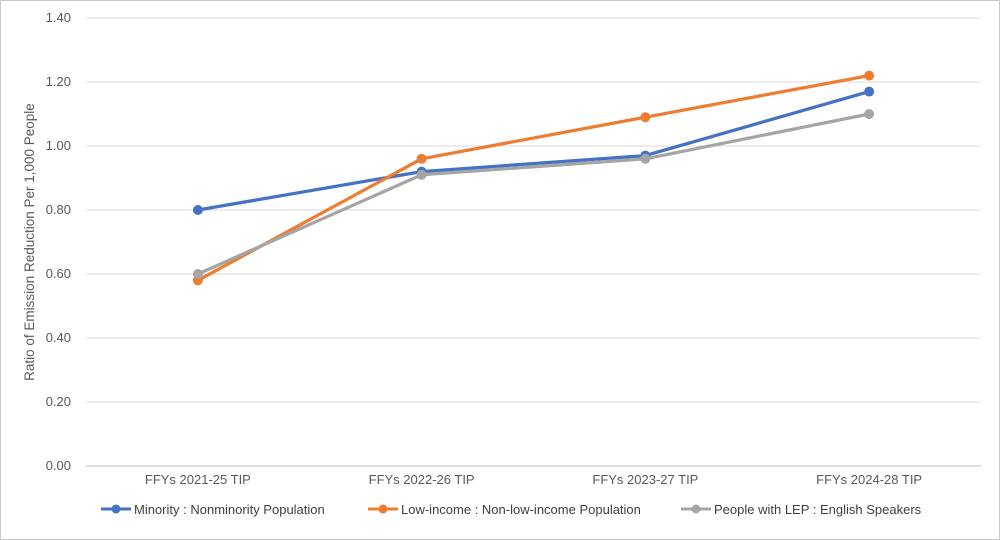  Describe the element at coordinates (421, 479) in the screenshot. I see `x-axis-label: FFYs 2022-26 TIP` at that location.